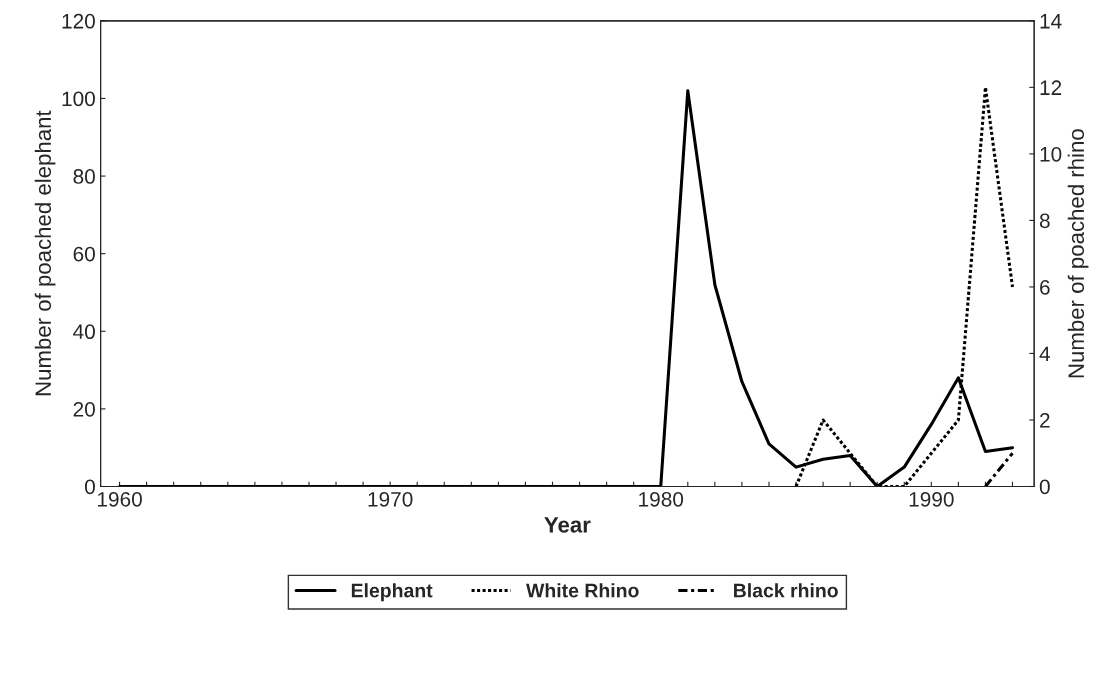 The image size is (1118, 695). Describe the element at coordinates (89, 487) in the screenshot. I see `y-tick-label: 0` at that location.